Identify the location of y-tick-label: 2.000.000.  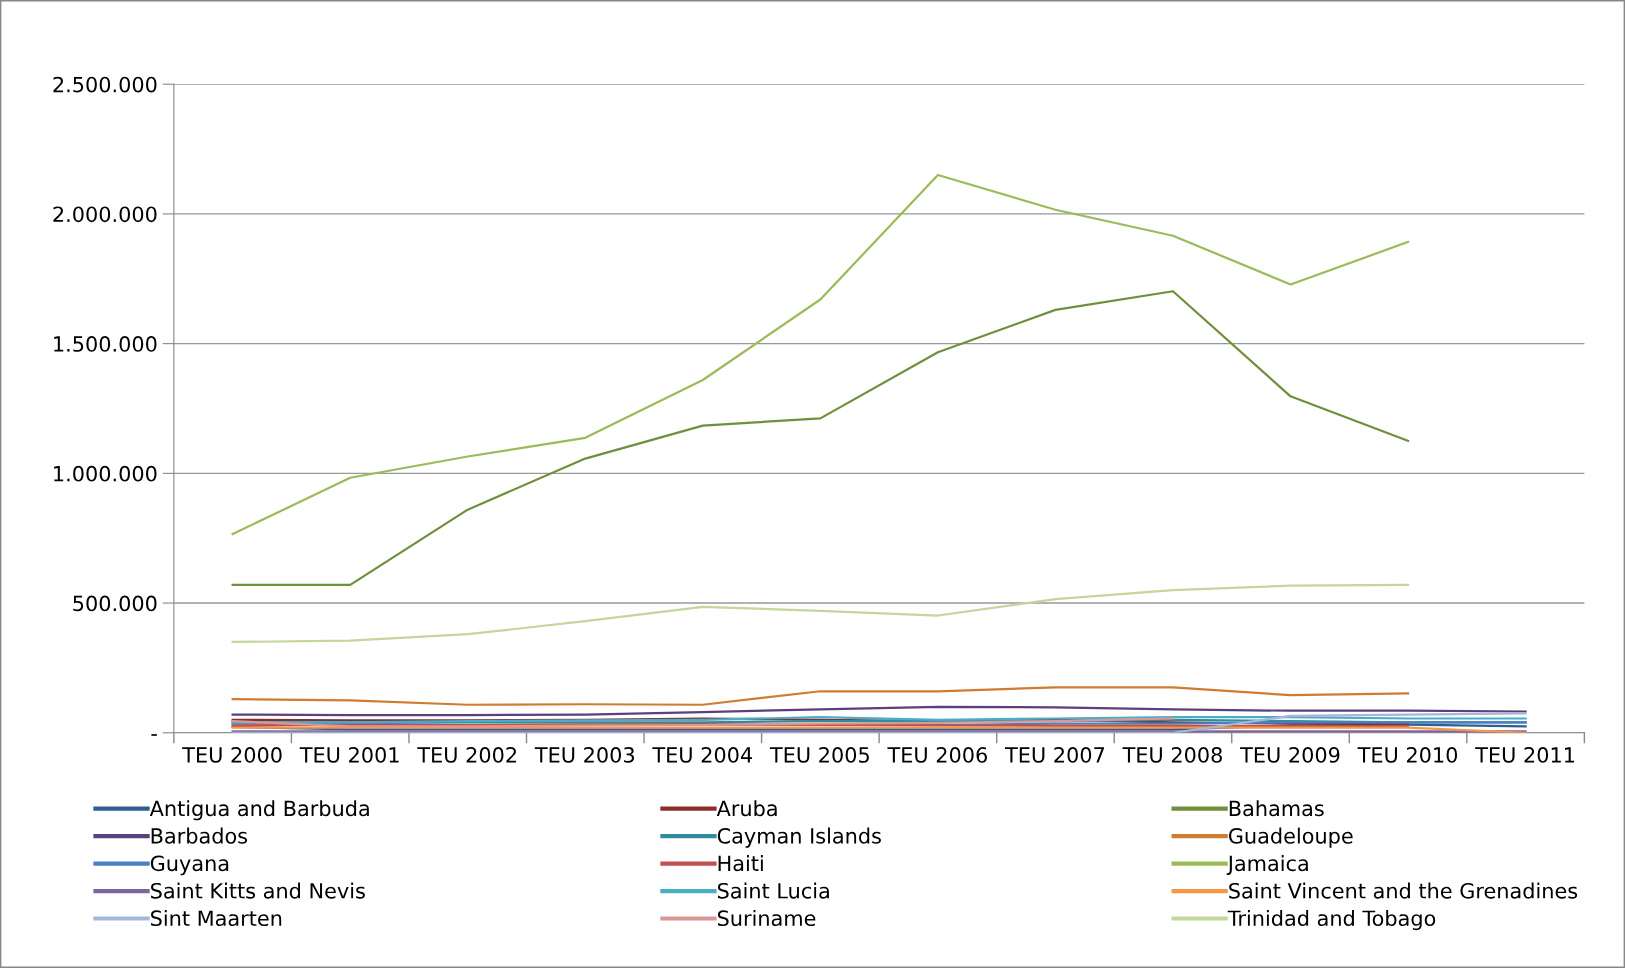
(105, 214).